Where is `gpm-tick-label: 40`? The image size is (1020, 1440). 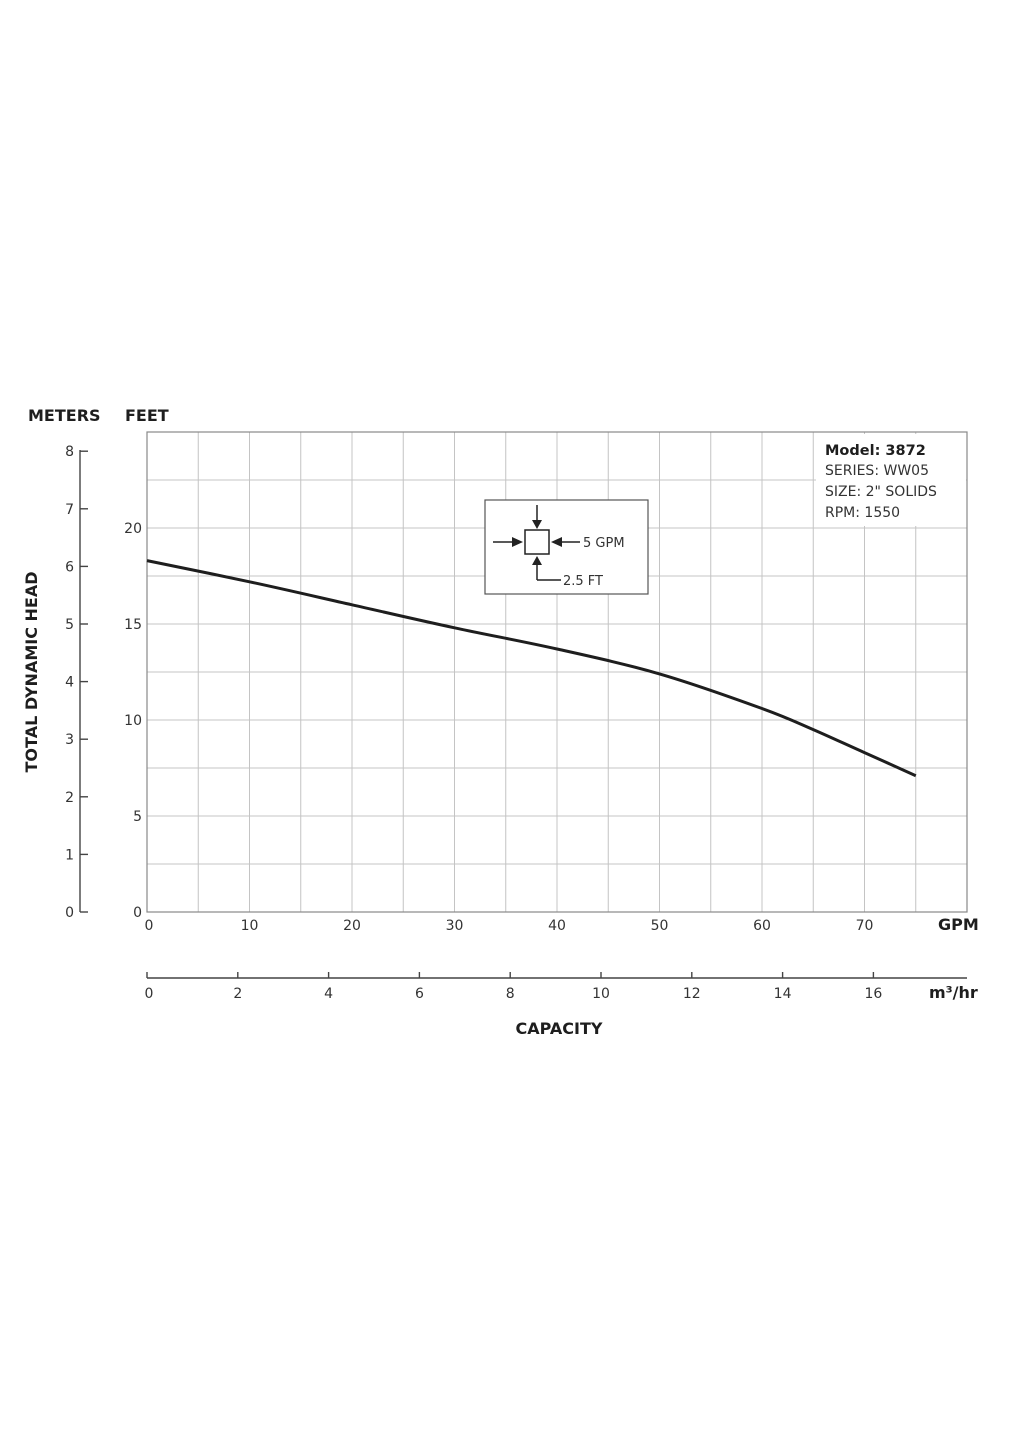 gpm-tick-label: 40 is located at coordinates (557, 926).